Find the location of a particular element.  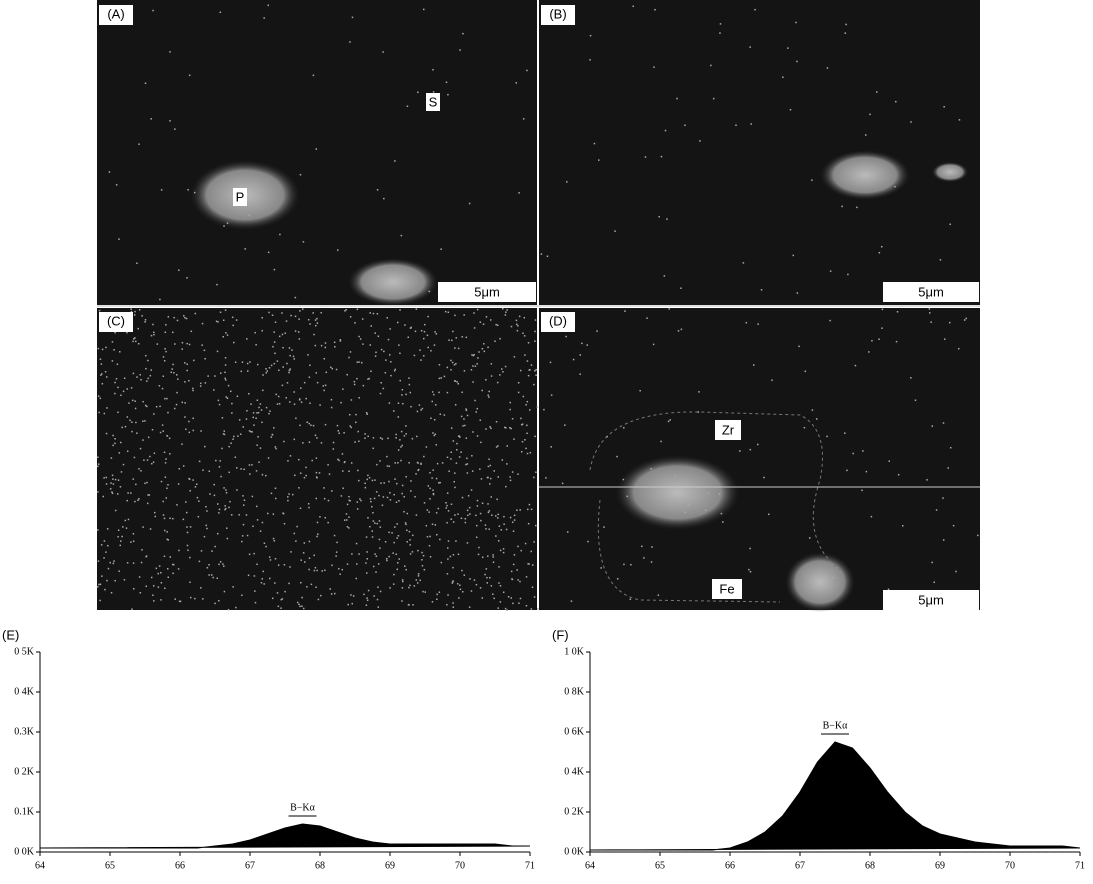

annotation: Zr is located at coordinates (728, 429).